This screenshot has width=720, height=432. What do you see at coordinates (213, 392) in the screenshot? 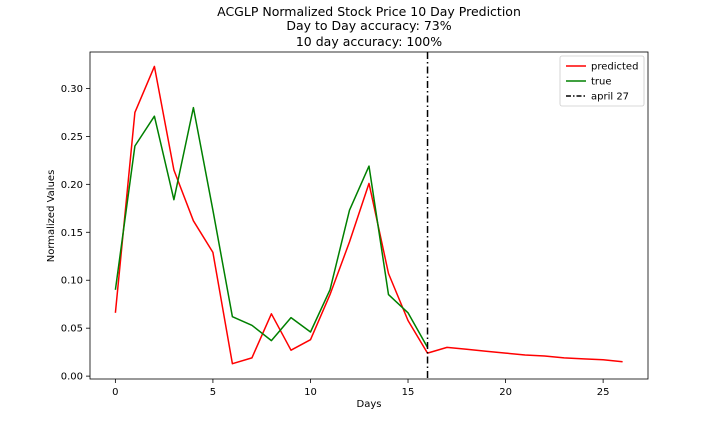
I see `x-tick-label: 5` at bounding box center [213, 392].